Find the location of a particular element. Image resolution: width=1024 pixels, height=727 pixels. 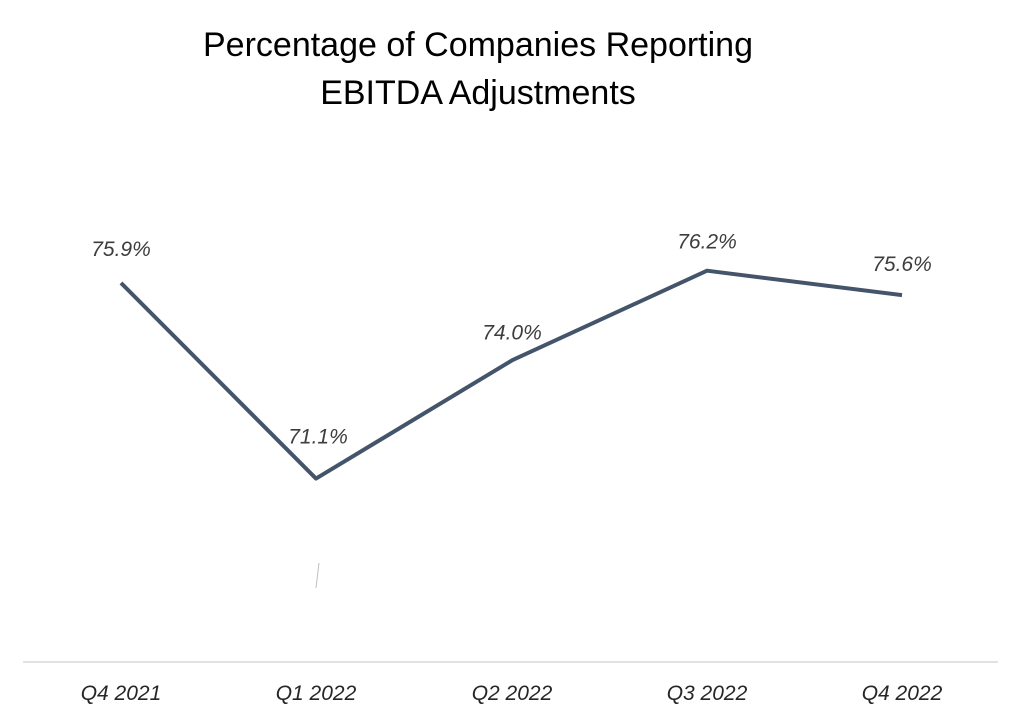

data-label: 75.9% is located at coordinates (121, 249).